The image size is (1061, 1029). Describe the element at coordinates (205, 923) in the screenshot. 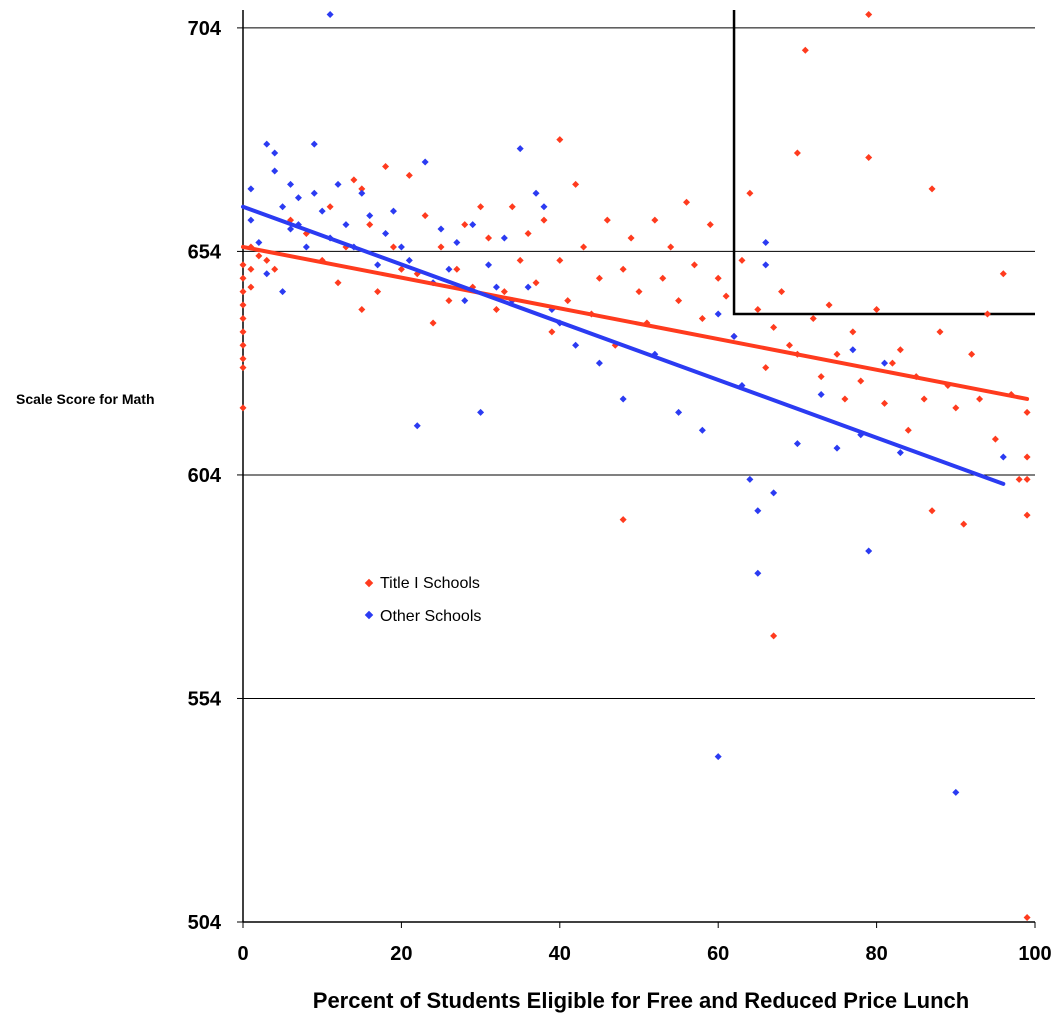

I see `y-tick-label-504: 504` at that location.